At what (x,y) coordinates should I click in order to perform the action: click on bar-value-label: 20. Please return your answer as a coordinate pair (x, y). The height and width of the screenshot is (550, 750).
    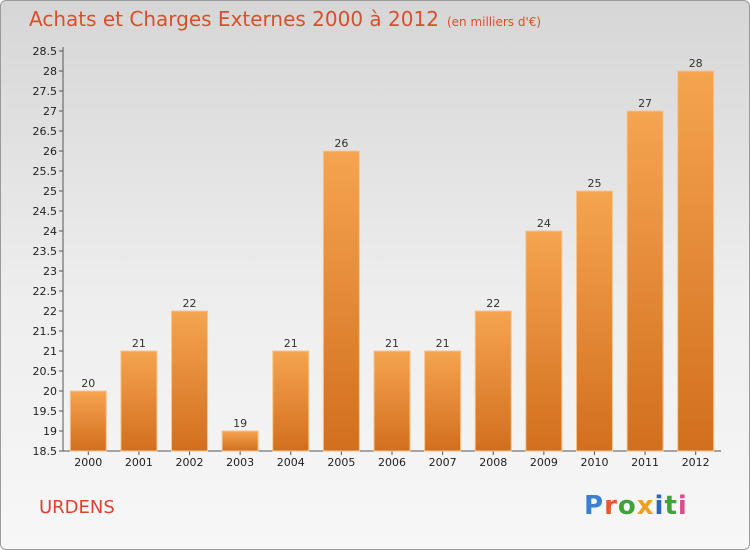
    Looking at the image, I should click on (88, 383).